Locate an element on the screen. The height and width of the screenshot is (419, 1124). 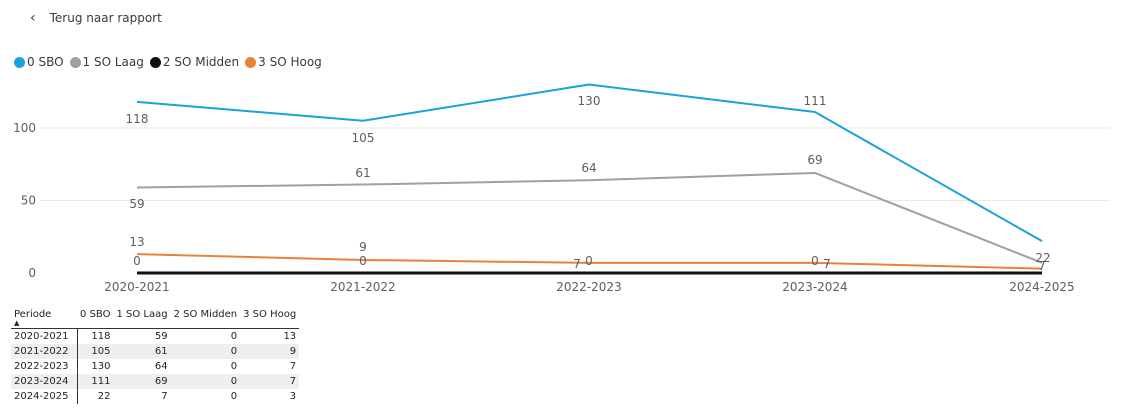
legend-label: 3 SO Hoog is located at coordinates (290, 62).